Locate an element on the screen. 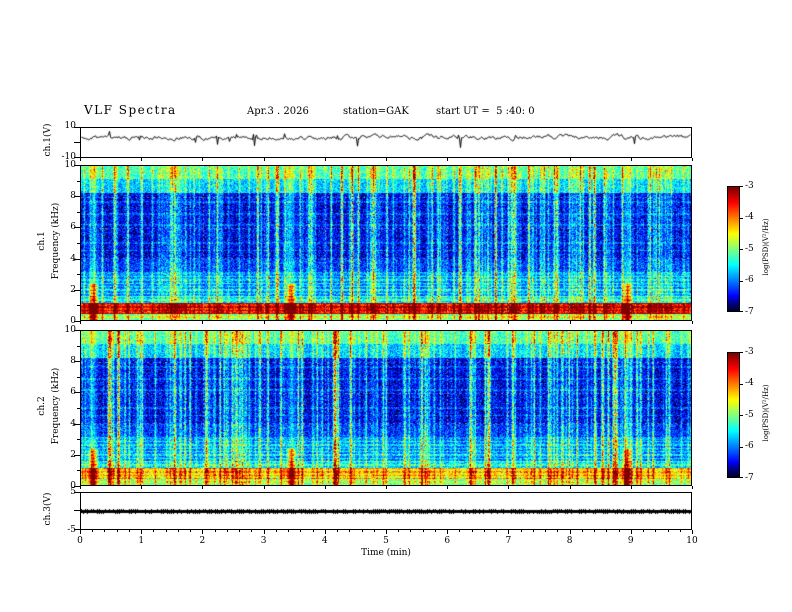 The height and width of the screenshot is (612, 792). date-label: Apr.3 . 2026 is located at coordinates (278, 111).